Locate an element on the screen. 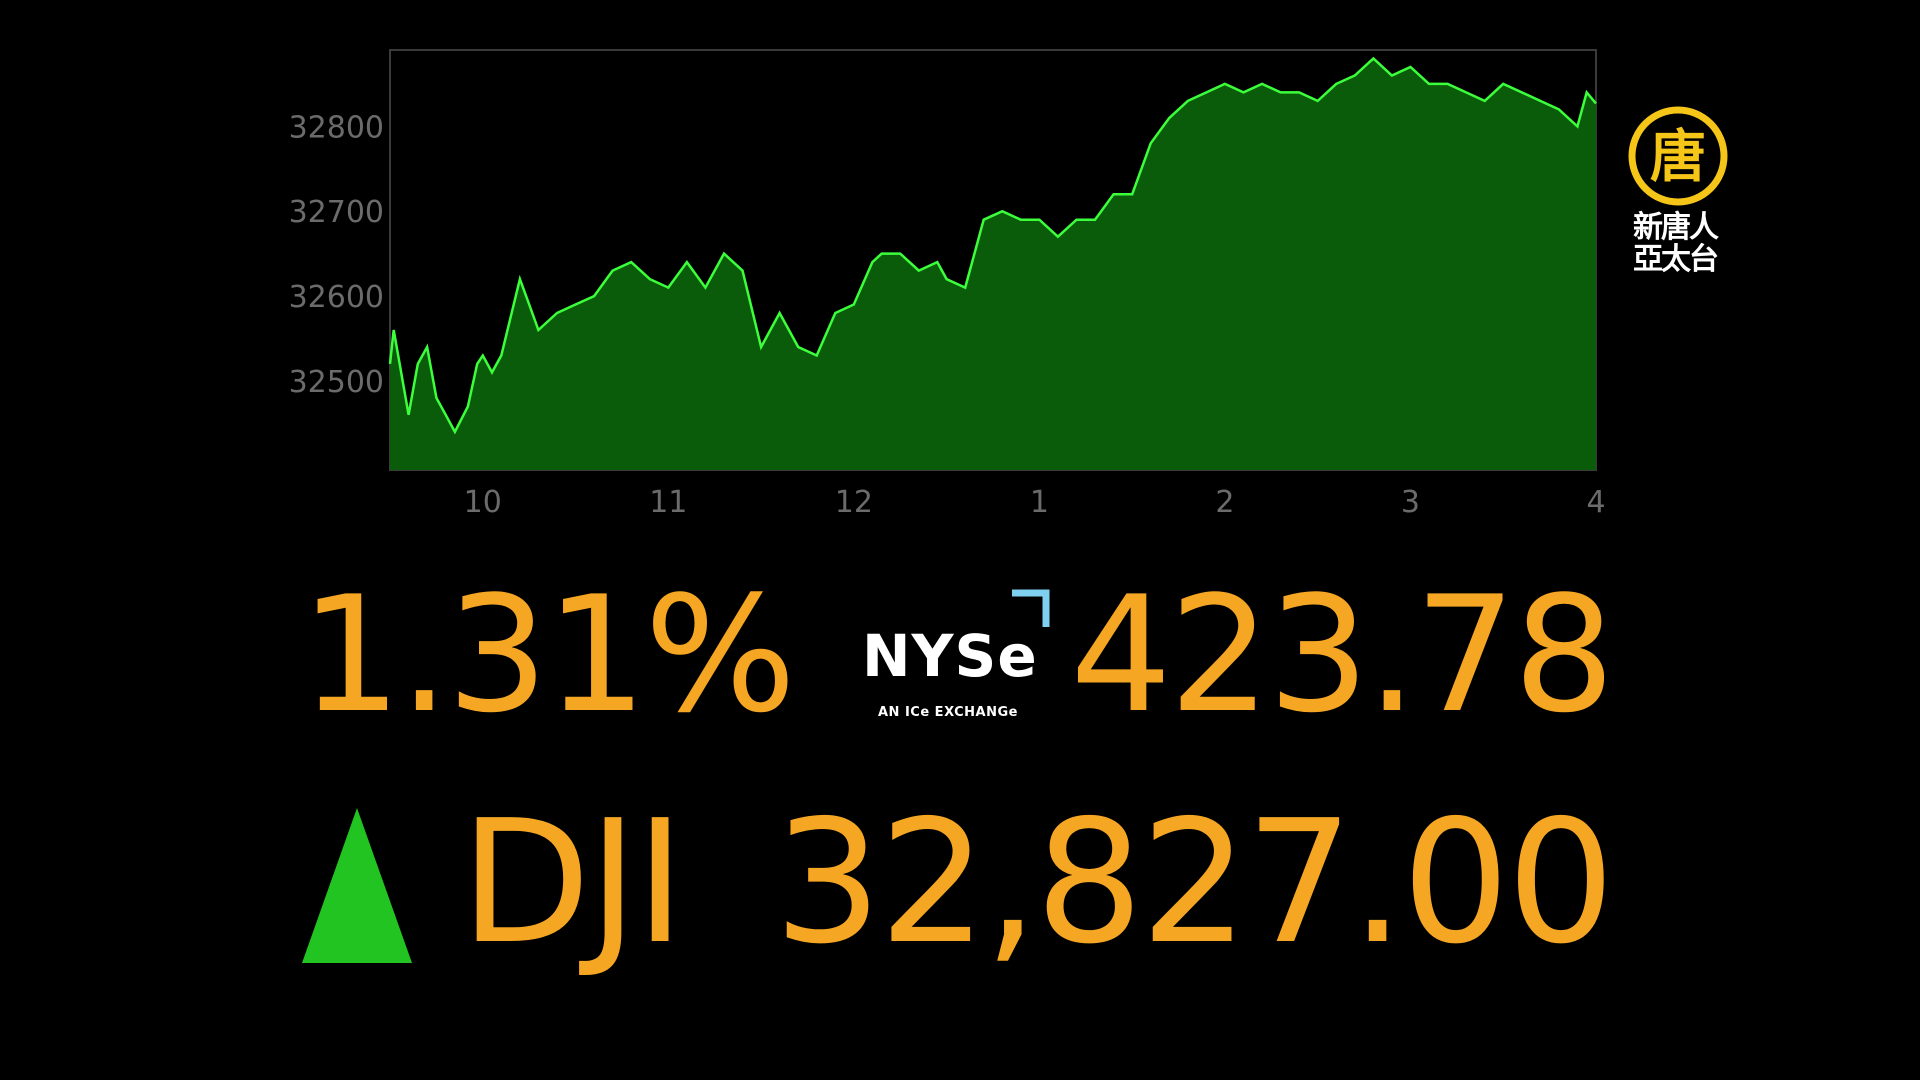 The height and width of the screenshot is (1080, 1920). index-ticker: DJI is located at coordinates (572, 883).